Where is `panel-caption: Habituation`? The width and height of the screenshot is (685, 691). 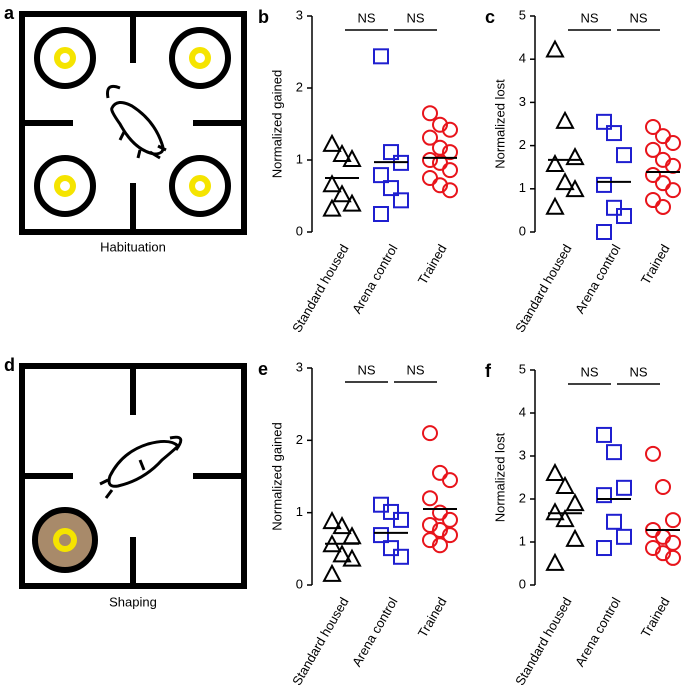 panel-caption: Habituation is located at coordinates (133, 246).